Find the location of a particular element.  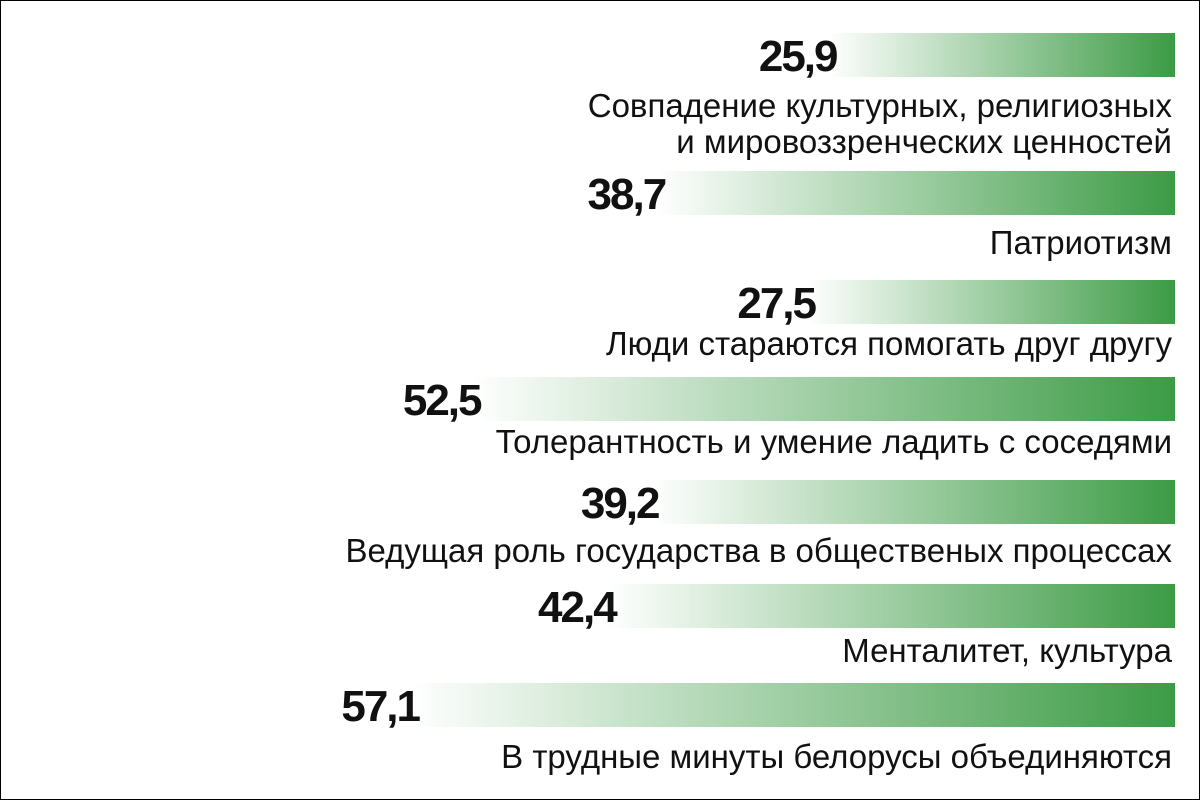

category-label-7: В трудные минуты белорусы объединяются is located at coordinates (836, 756).